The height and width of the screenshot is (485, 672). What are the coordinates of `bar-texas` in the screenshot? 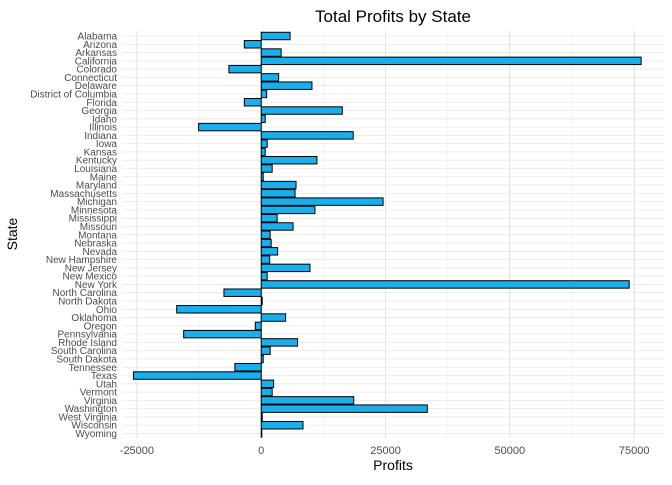 It's located at (197, 375).